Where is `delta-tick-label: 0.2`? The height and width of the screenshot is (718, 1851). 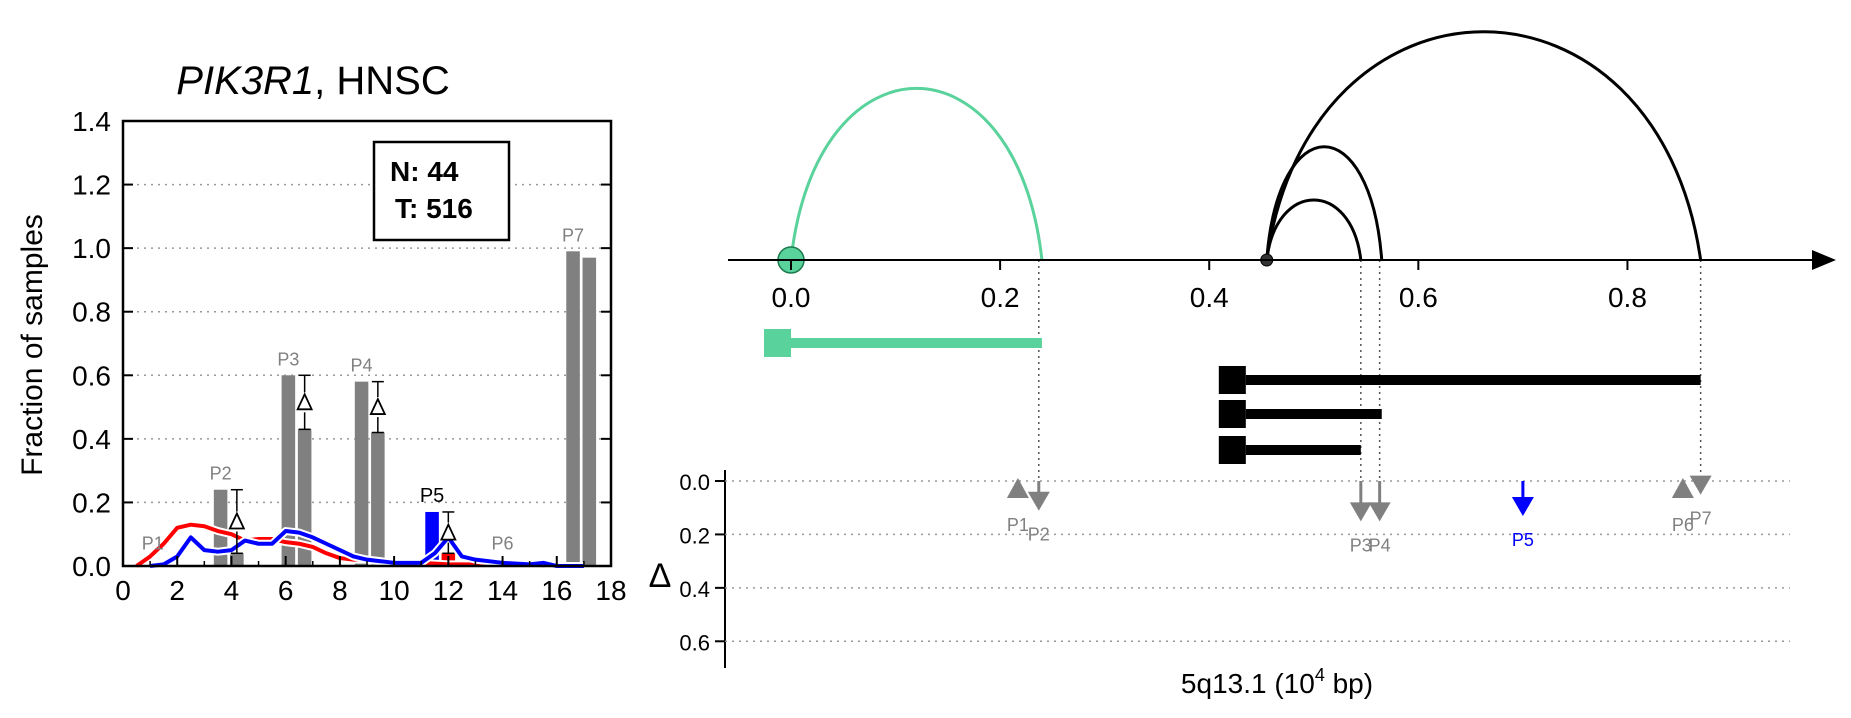 delta-tick-label: 0.2 is located at coordinates (694, 535).